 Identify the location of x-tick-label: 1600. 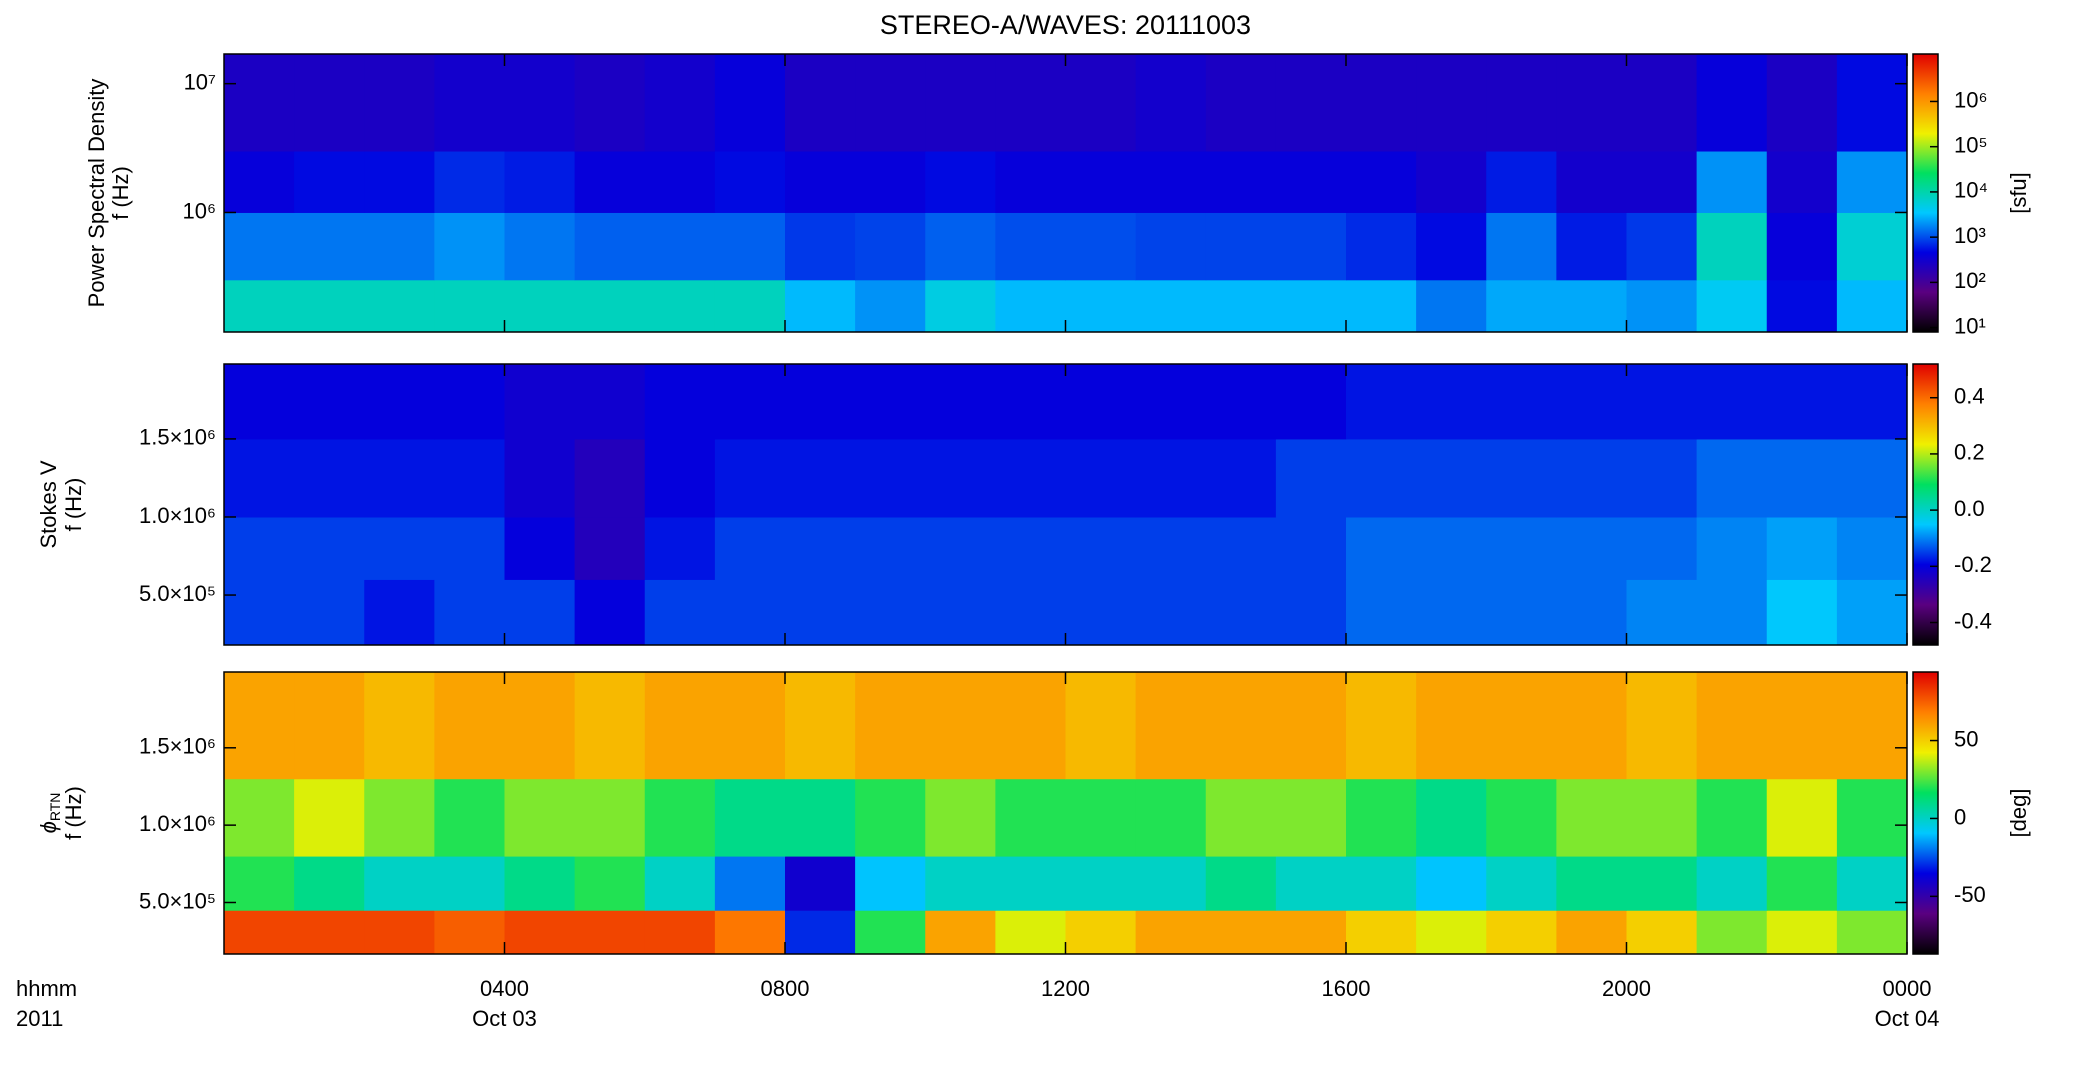
(1346, 988).